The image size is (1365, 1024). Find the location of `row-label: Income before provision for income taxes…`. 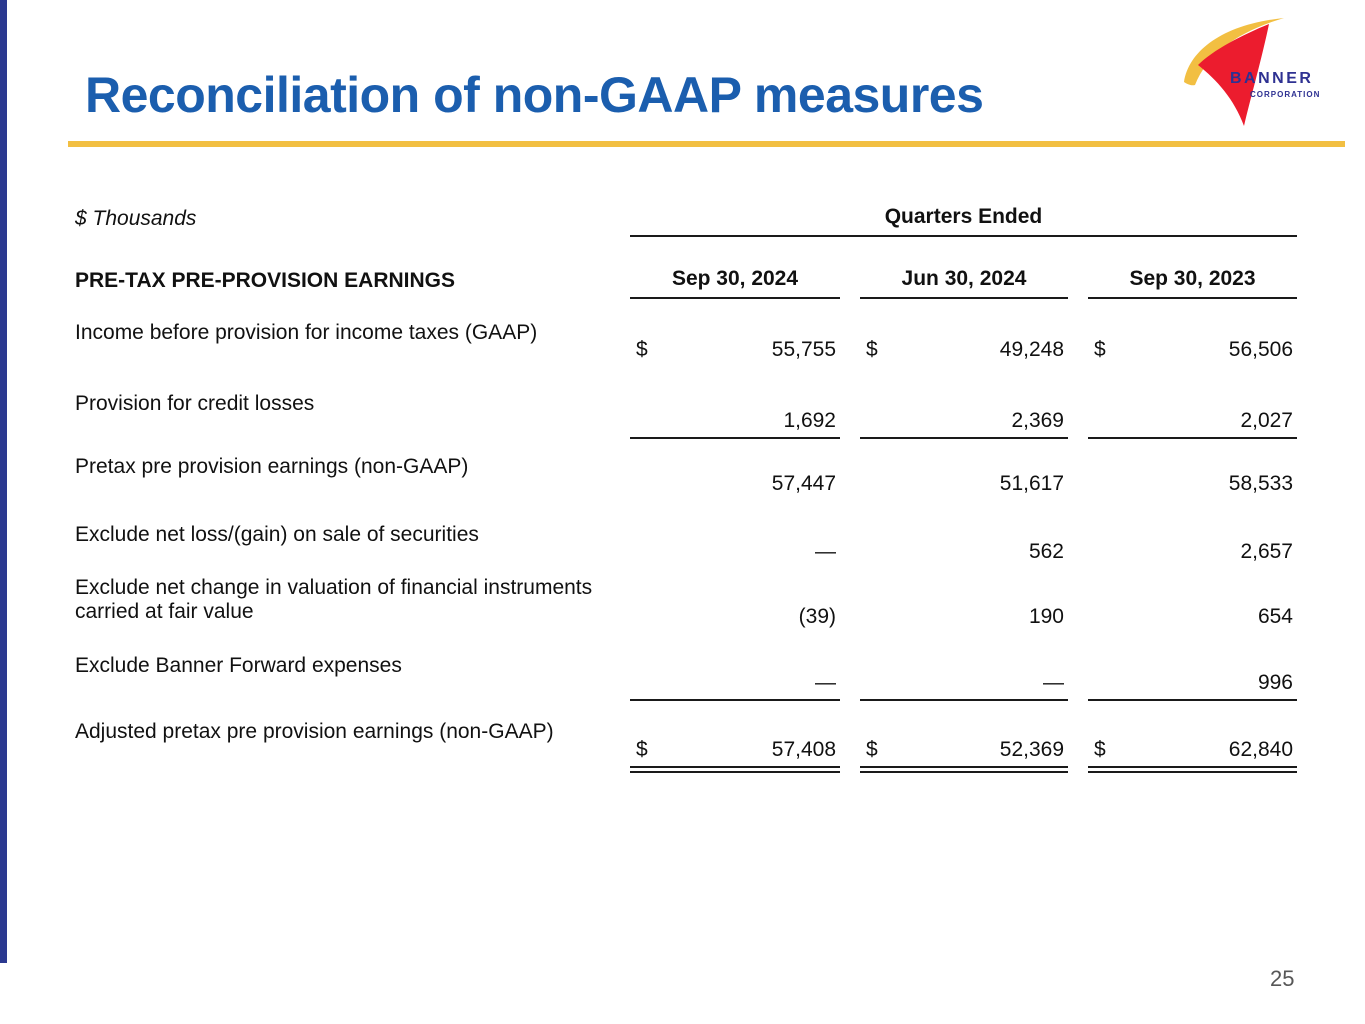

row-label: Income before provision for income taxes… is located at coordinates (306, 332).